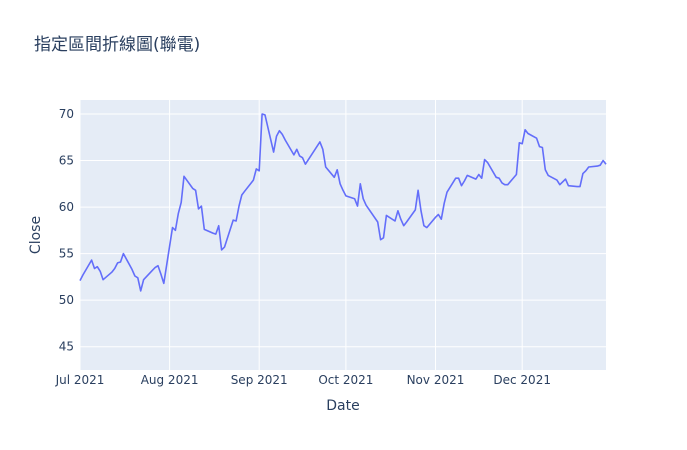 This screenshot has width=687, height=450. I want to click on y-tick-label: 65, so click(66, 161).